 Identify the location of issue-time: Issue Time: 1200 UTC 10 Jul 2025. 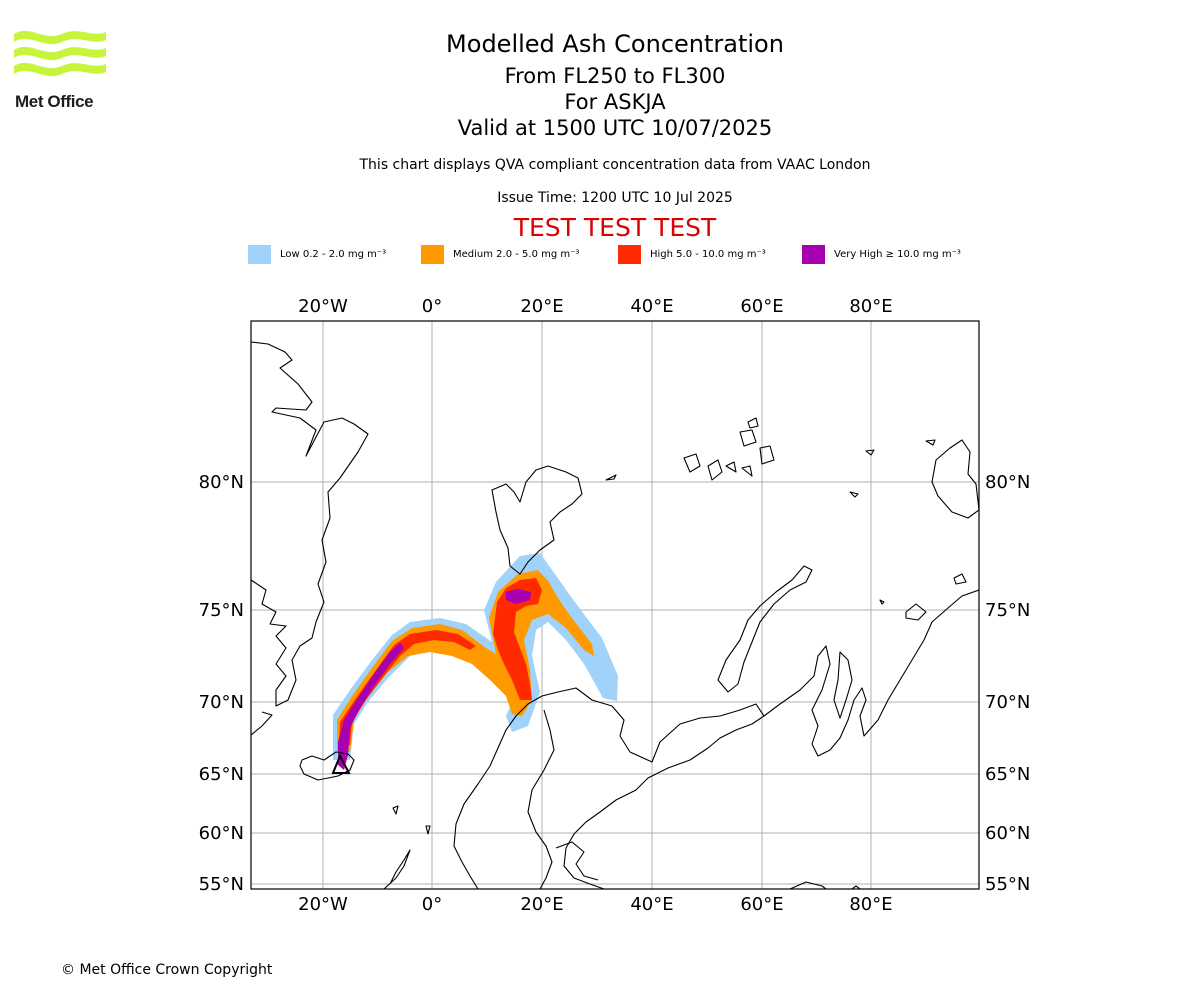
(615, 198).